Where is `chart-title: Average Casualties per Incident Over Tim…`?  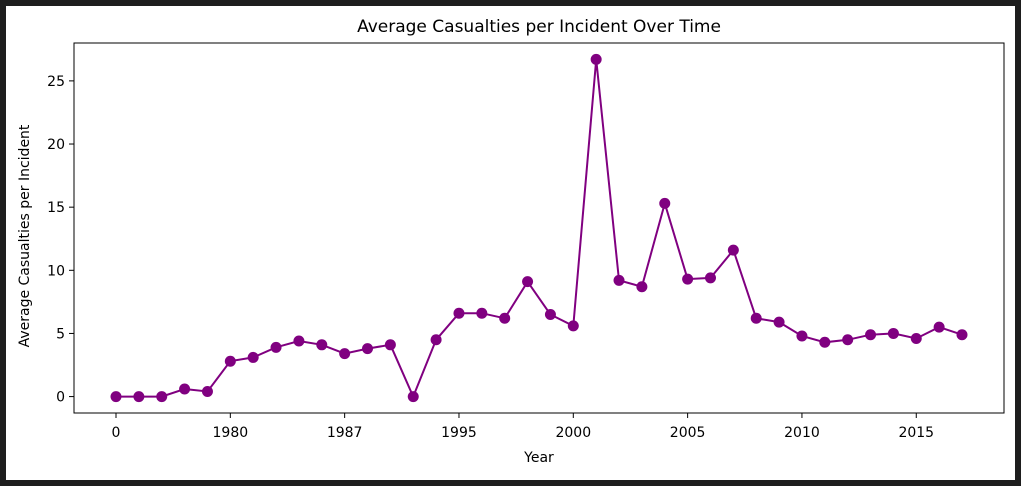 chart-title: Average Casualties per Incident Over Tim… is located at coordinates (539, 27).